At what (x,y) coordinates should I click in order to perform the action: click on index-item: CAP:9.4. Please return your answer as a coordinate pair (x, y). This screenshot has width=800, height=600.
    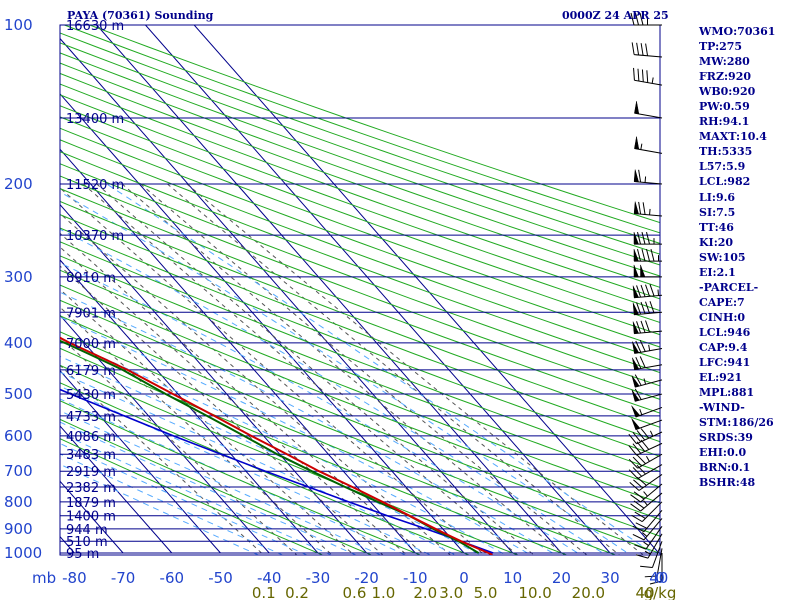
    Looking at the image, I should click on (723, 347).